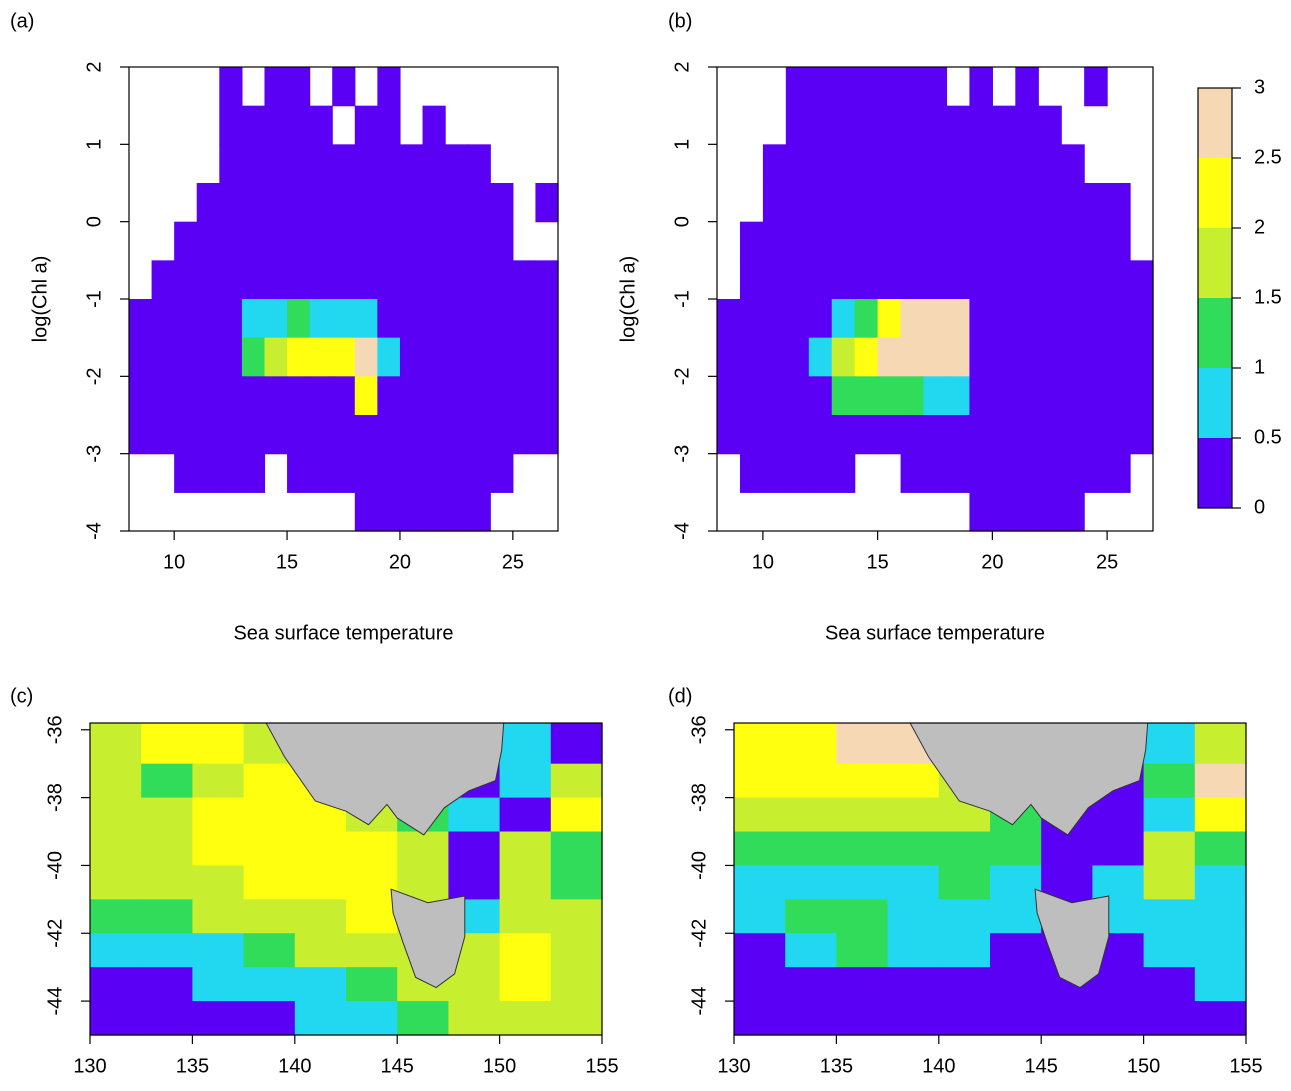 This screenshot has height=1091, width=1291. Describe the element at coordinates (878, 562) in the screenshot. I see `x-tick-label: 15` at that location.